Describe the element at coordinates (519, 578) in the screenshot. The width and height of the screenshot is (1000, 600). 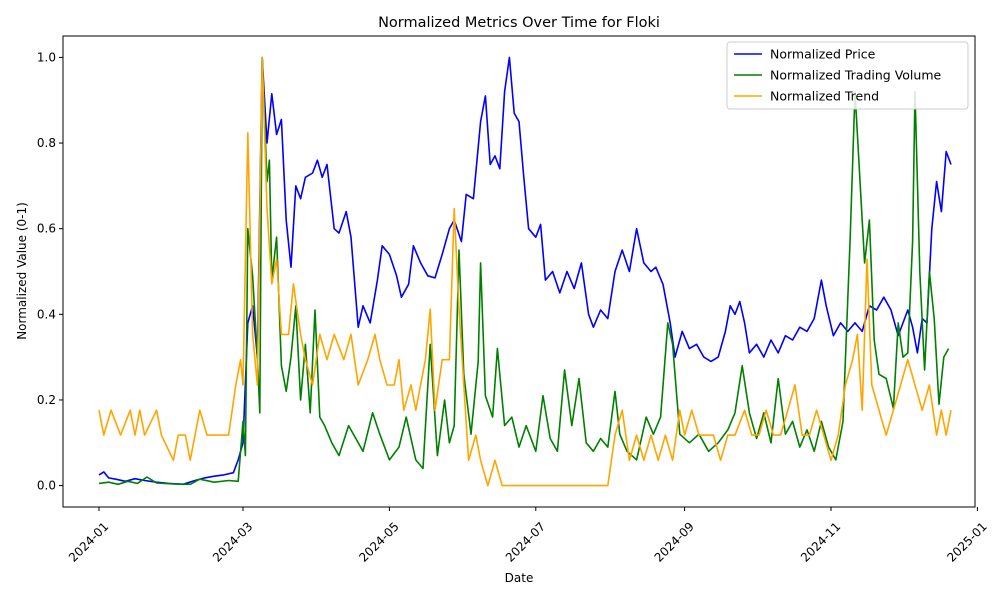
I see `x-axis-title: Date` at that location.